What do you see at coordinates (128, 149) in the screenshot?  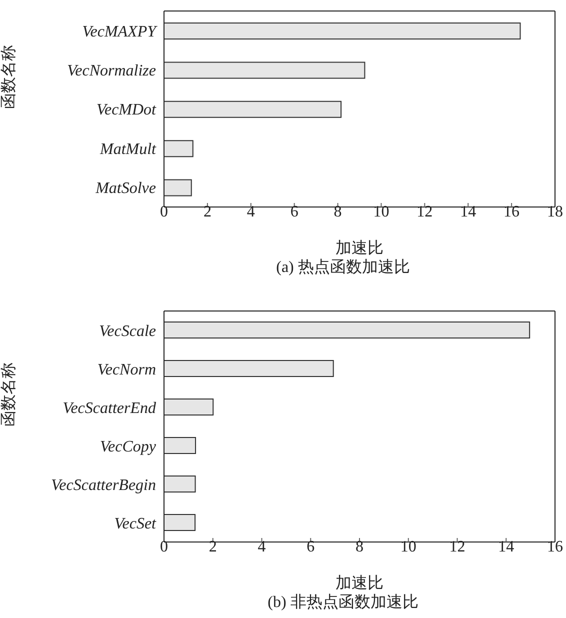 I see `y-tick-label: MatMult` at bounding box center [128, 149].